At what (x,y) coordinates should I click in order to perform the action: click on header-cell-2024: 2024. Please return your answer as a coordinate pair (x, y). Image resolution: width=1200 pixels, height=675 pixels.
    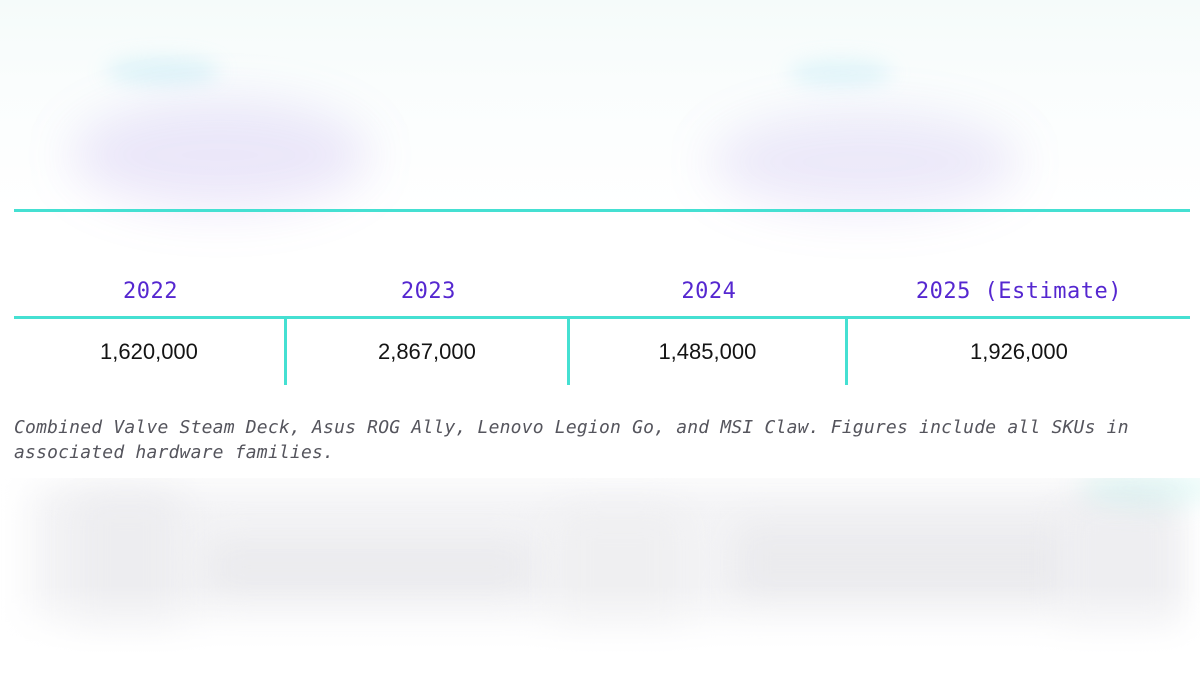
    Looking at the image, I should click on (709, 291).